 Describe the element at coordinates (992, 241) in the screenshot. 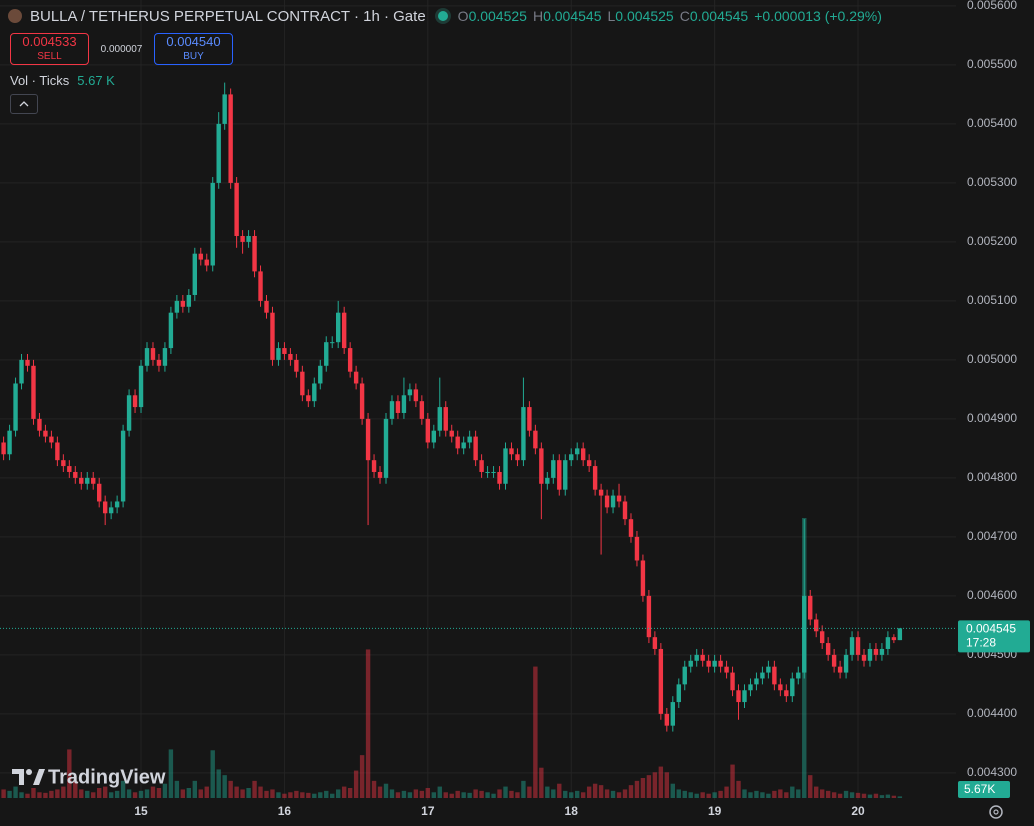

I see `y-tick-label: 0.005200` at that location.